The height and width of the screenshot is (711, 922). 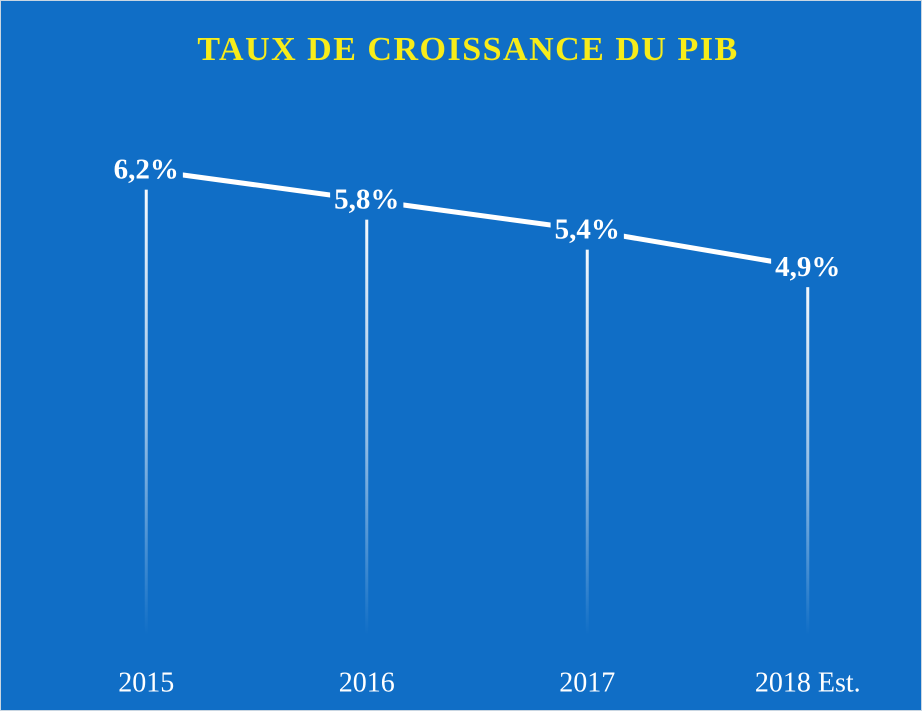 I want to click on x-tick-label: 2016, so click(x=367, y=682).